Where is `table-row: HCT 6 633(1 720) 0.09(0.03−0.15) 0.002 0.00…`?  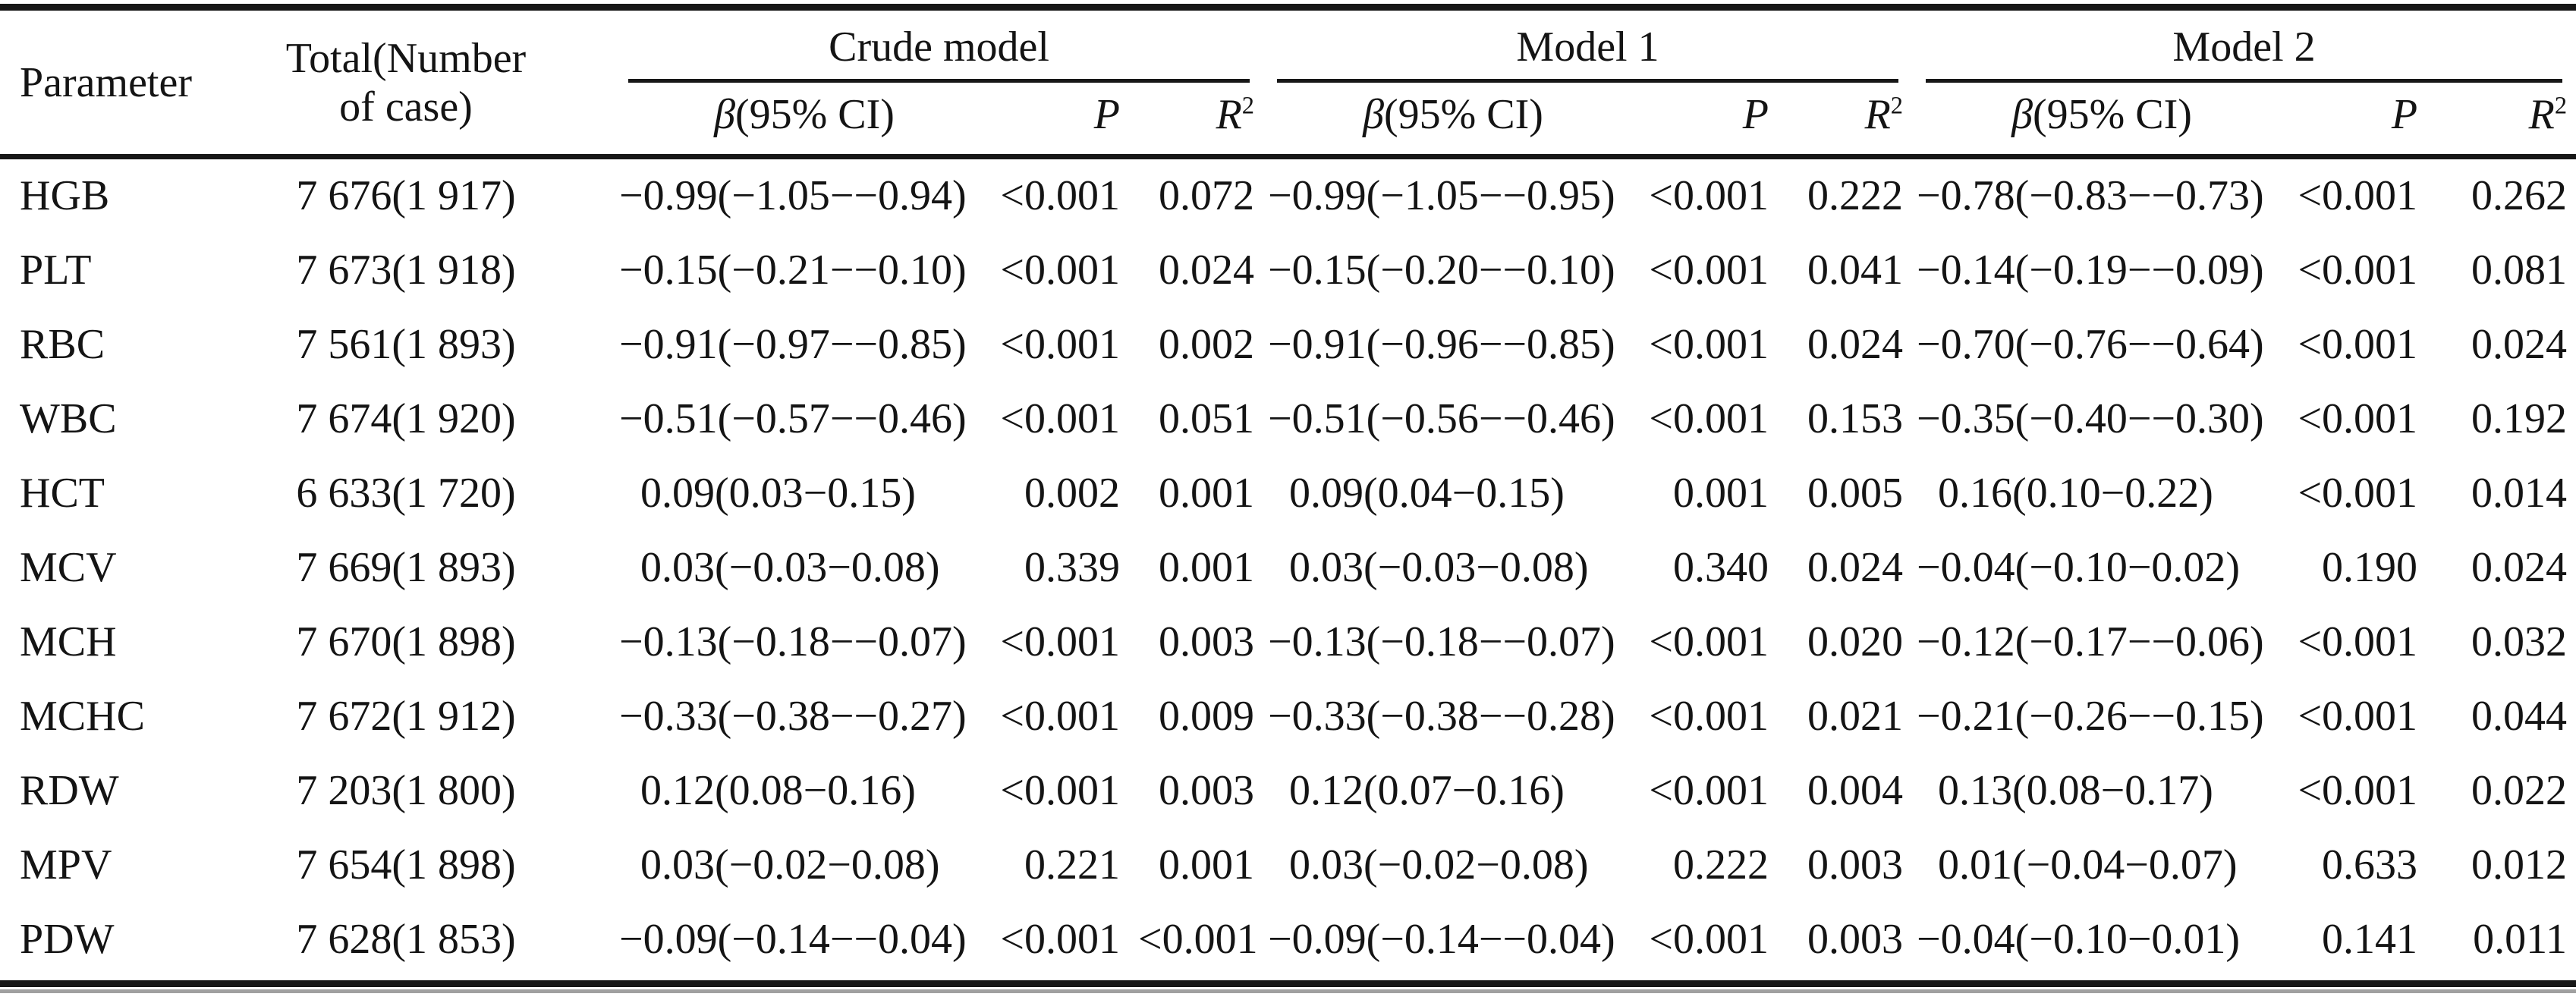
table-row: HCT 6 633(1 720) 0.09(0.03−0.15) 0.002 0.00… is located at coordinates (1288, 494).